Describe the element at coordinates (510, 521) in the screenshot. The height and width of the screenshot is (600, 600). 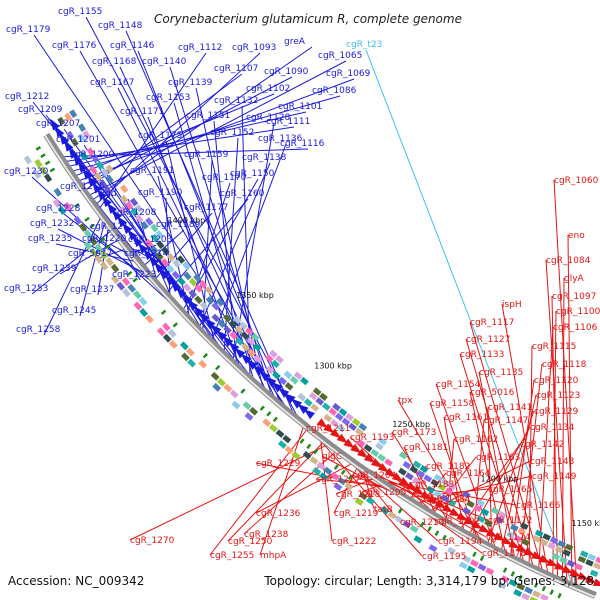
I see `gene-label-reverse: cgR_1172` at that location.